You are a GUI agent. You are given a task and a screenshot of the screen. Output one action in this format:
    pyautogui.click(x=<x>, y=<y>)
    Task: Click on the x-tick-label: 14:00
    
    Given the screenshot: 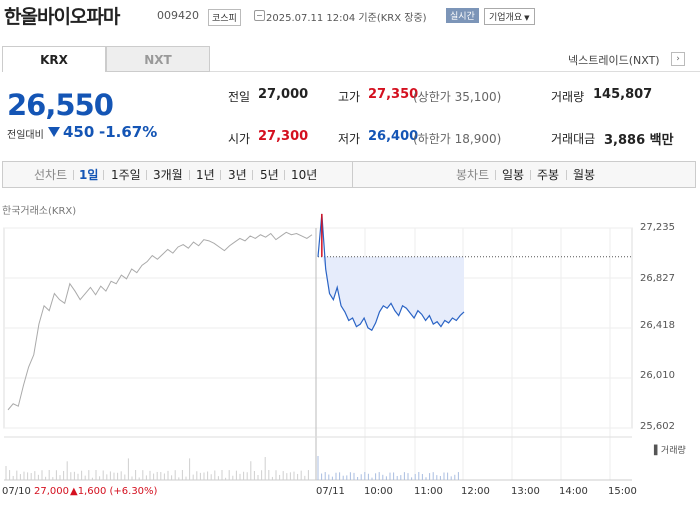 What is the action you would take?
    pyautogui.click(x=573, y=491)
    